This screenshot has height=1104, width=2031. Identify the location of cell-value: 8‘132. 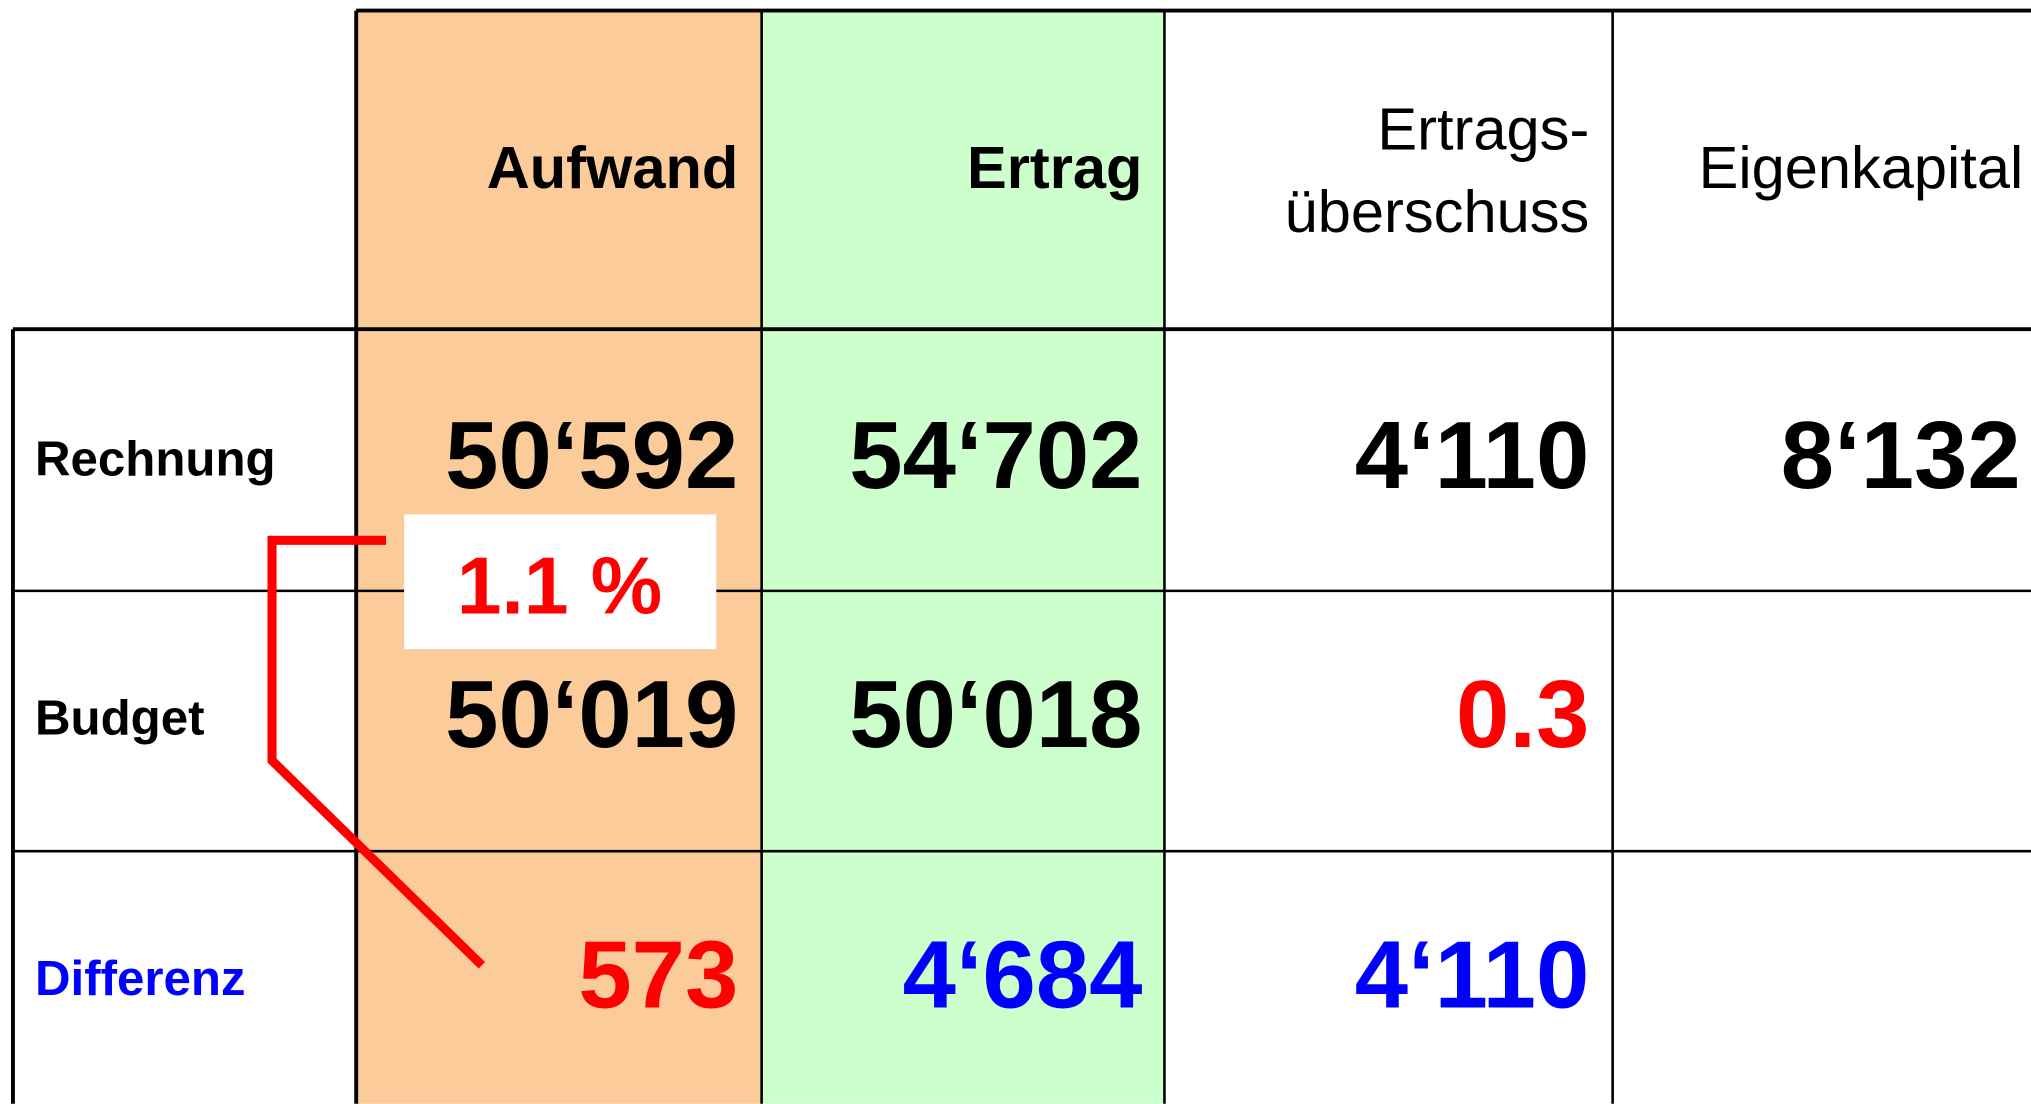
(1901, 455).